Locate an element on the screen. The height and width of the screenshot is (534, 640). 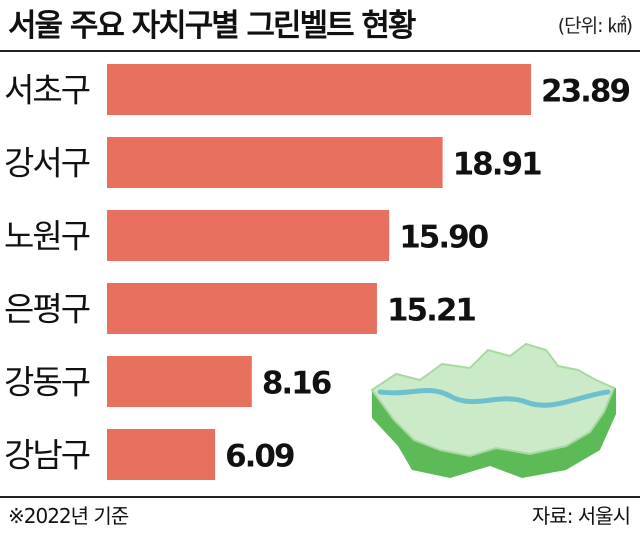
value-label-4: 15.21 is located at coordinates (431, 311).